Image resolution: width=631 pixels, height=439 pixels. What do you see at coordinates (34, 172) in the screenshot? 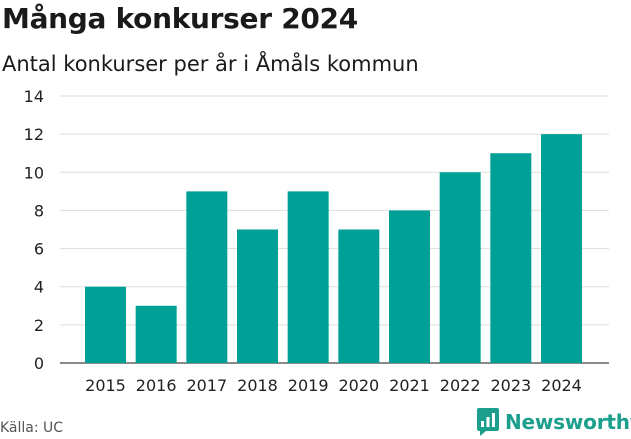
I see `y-tick-label: 10` at bounding box center [34, 172].